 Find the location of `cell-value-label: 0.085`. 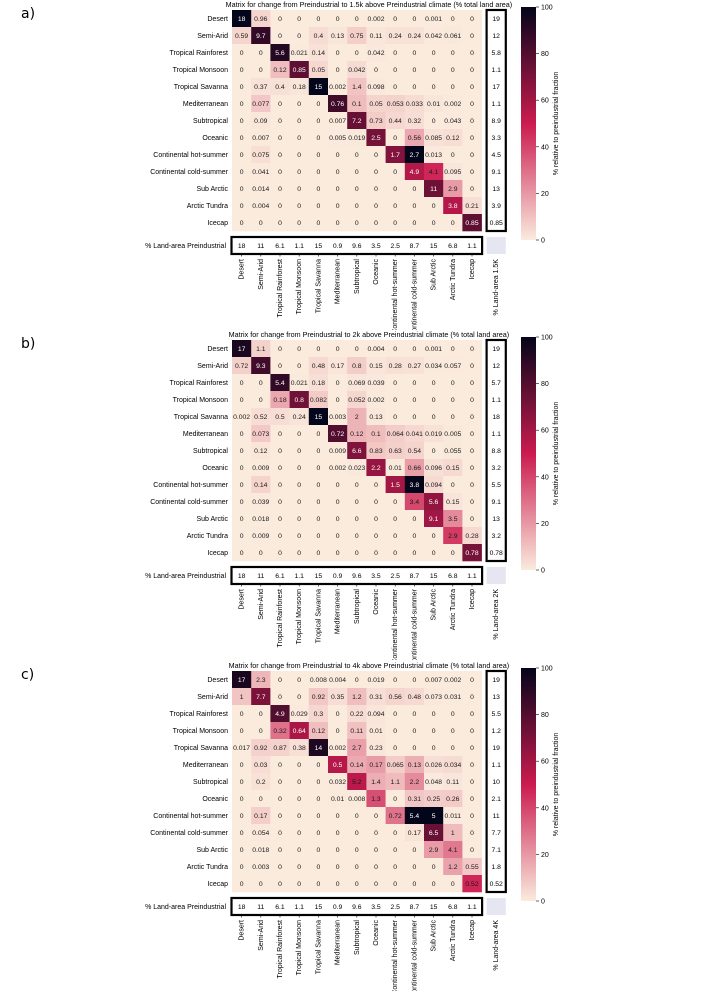

cell-value-label: 0.085 is located at coordinates (433, 138).